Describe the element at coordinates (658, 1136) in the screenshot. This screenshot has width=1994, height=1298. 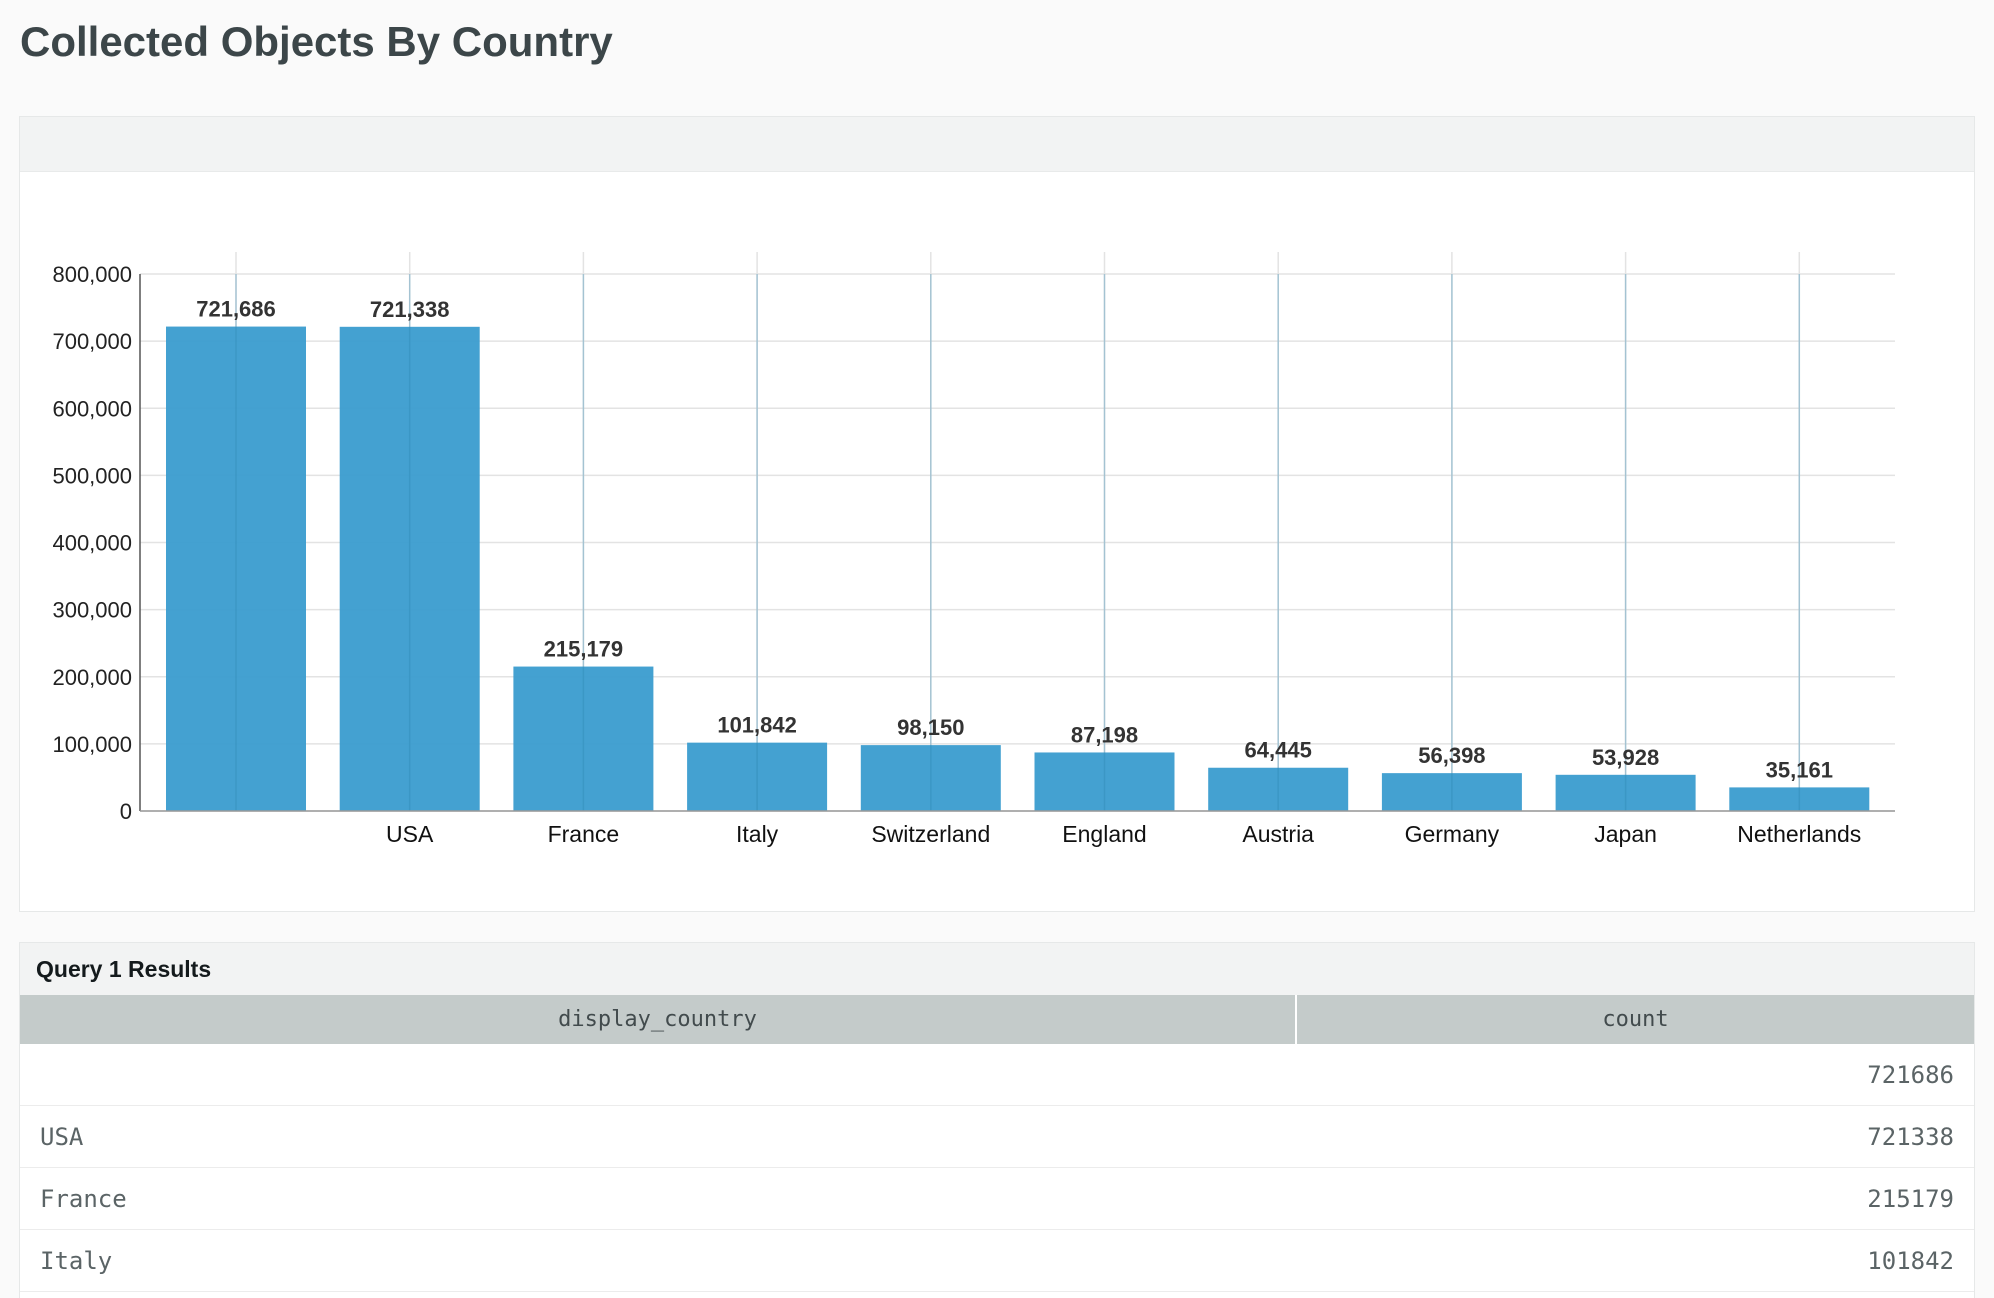
I see `cell-display-country: USA` at that location.